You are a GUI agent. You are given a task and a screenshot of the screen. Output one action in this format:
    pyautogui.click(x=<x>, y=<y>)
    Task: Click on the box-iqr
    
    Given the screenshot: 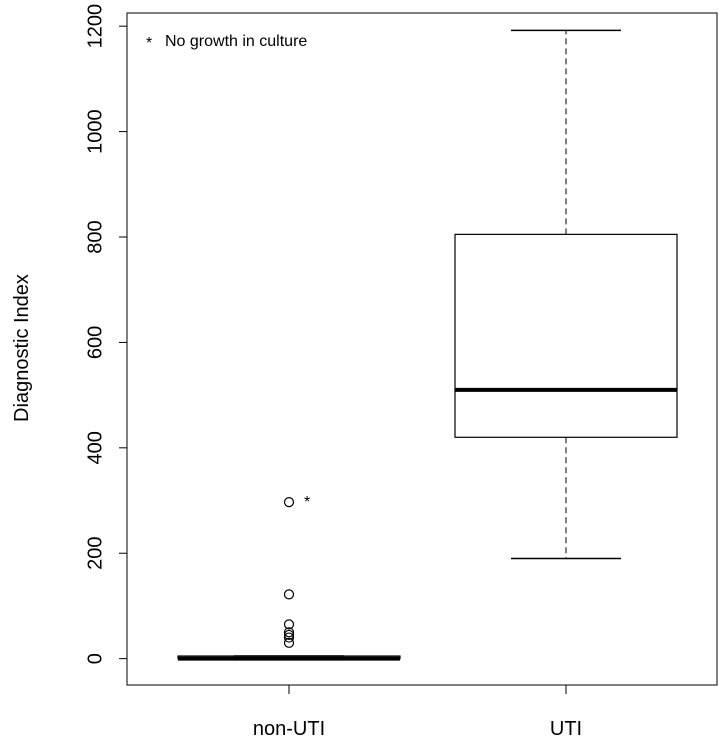 What is the action you would take?
    pyautogui.click(x=566, y=335)
    